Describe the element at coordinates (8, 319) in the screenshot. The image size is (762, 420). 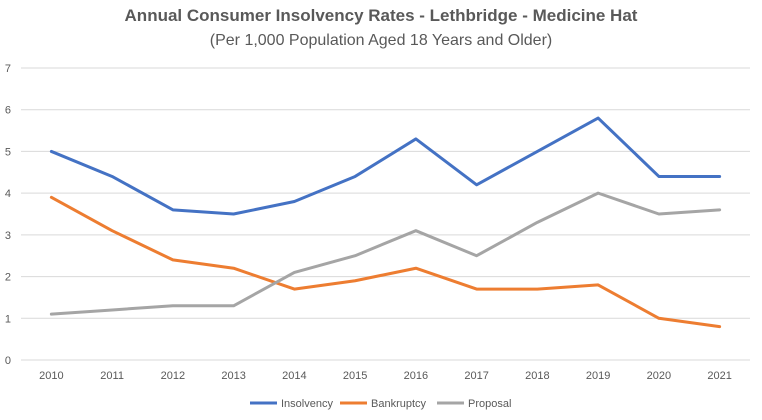
I see `y-tick-label: 1` at that location.